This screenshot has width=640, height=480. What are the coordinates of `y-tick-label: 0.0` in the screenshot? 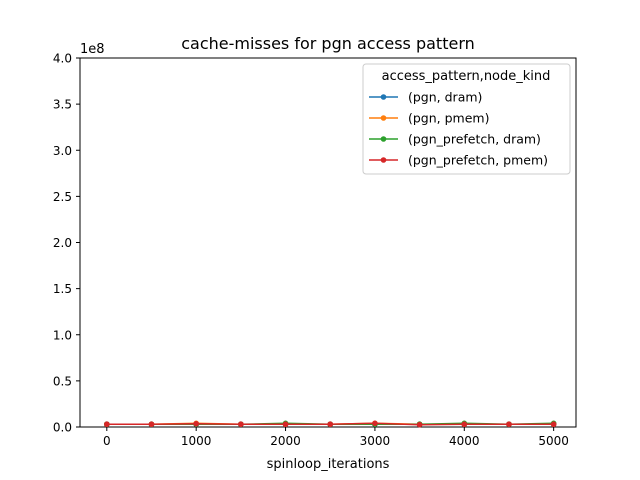 It's located at (62, 428).